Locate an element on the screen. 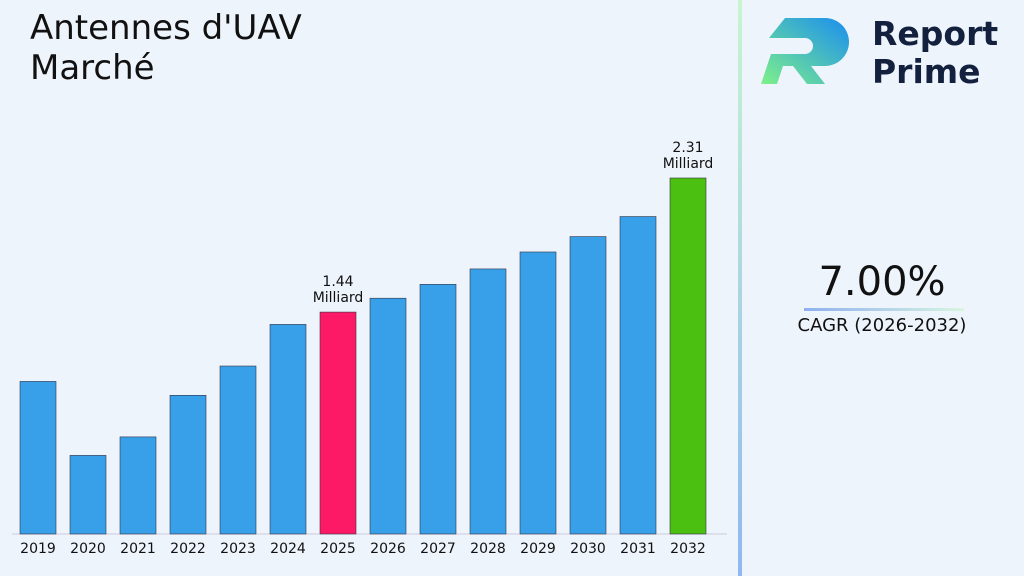 Image resolution: width=1024 pixels, height=576 pixels. x-tick-label: 2027 is located at coordinates (438, 549).